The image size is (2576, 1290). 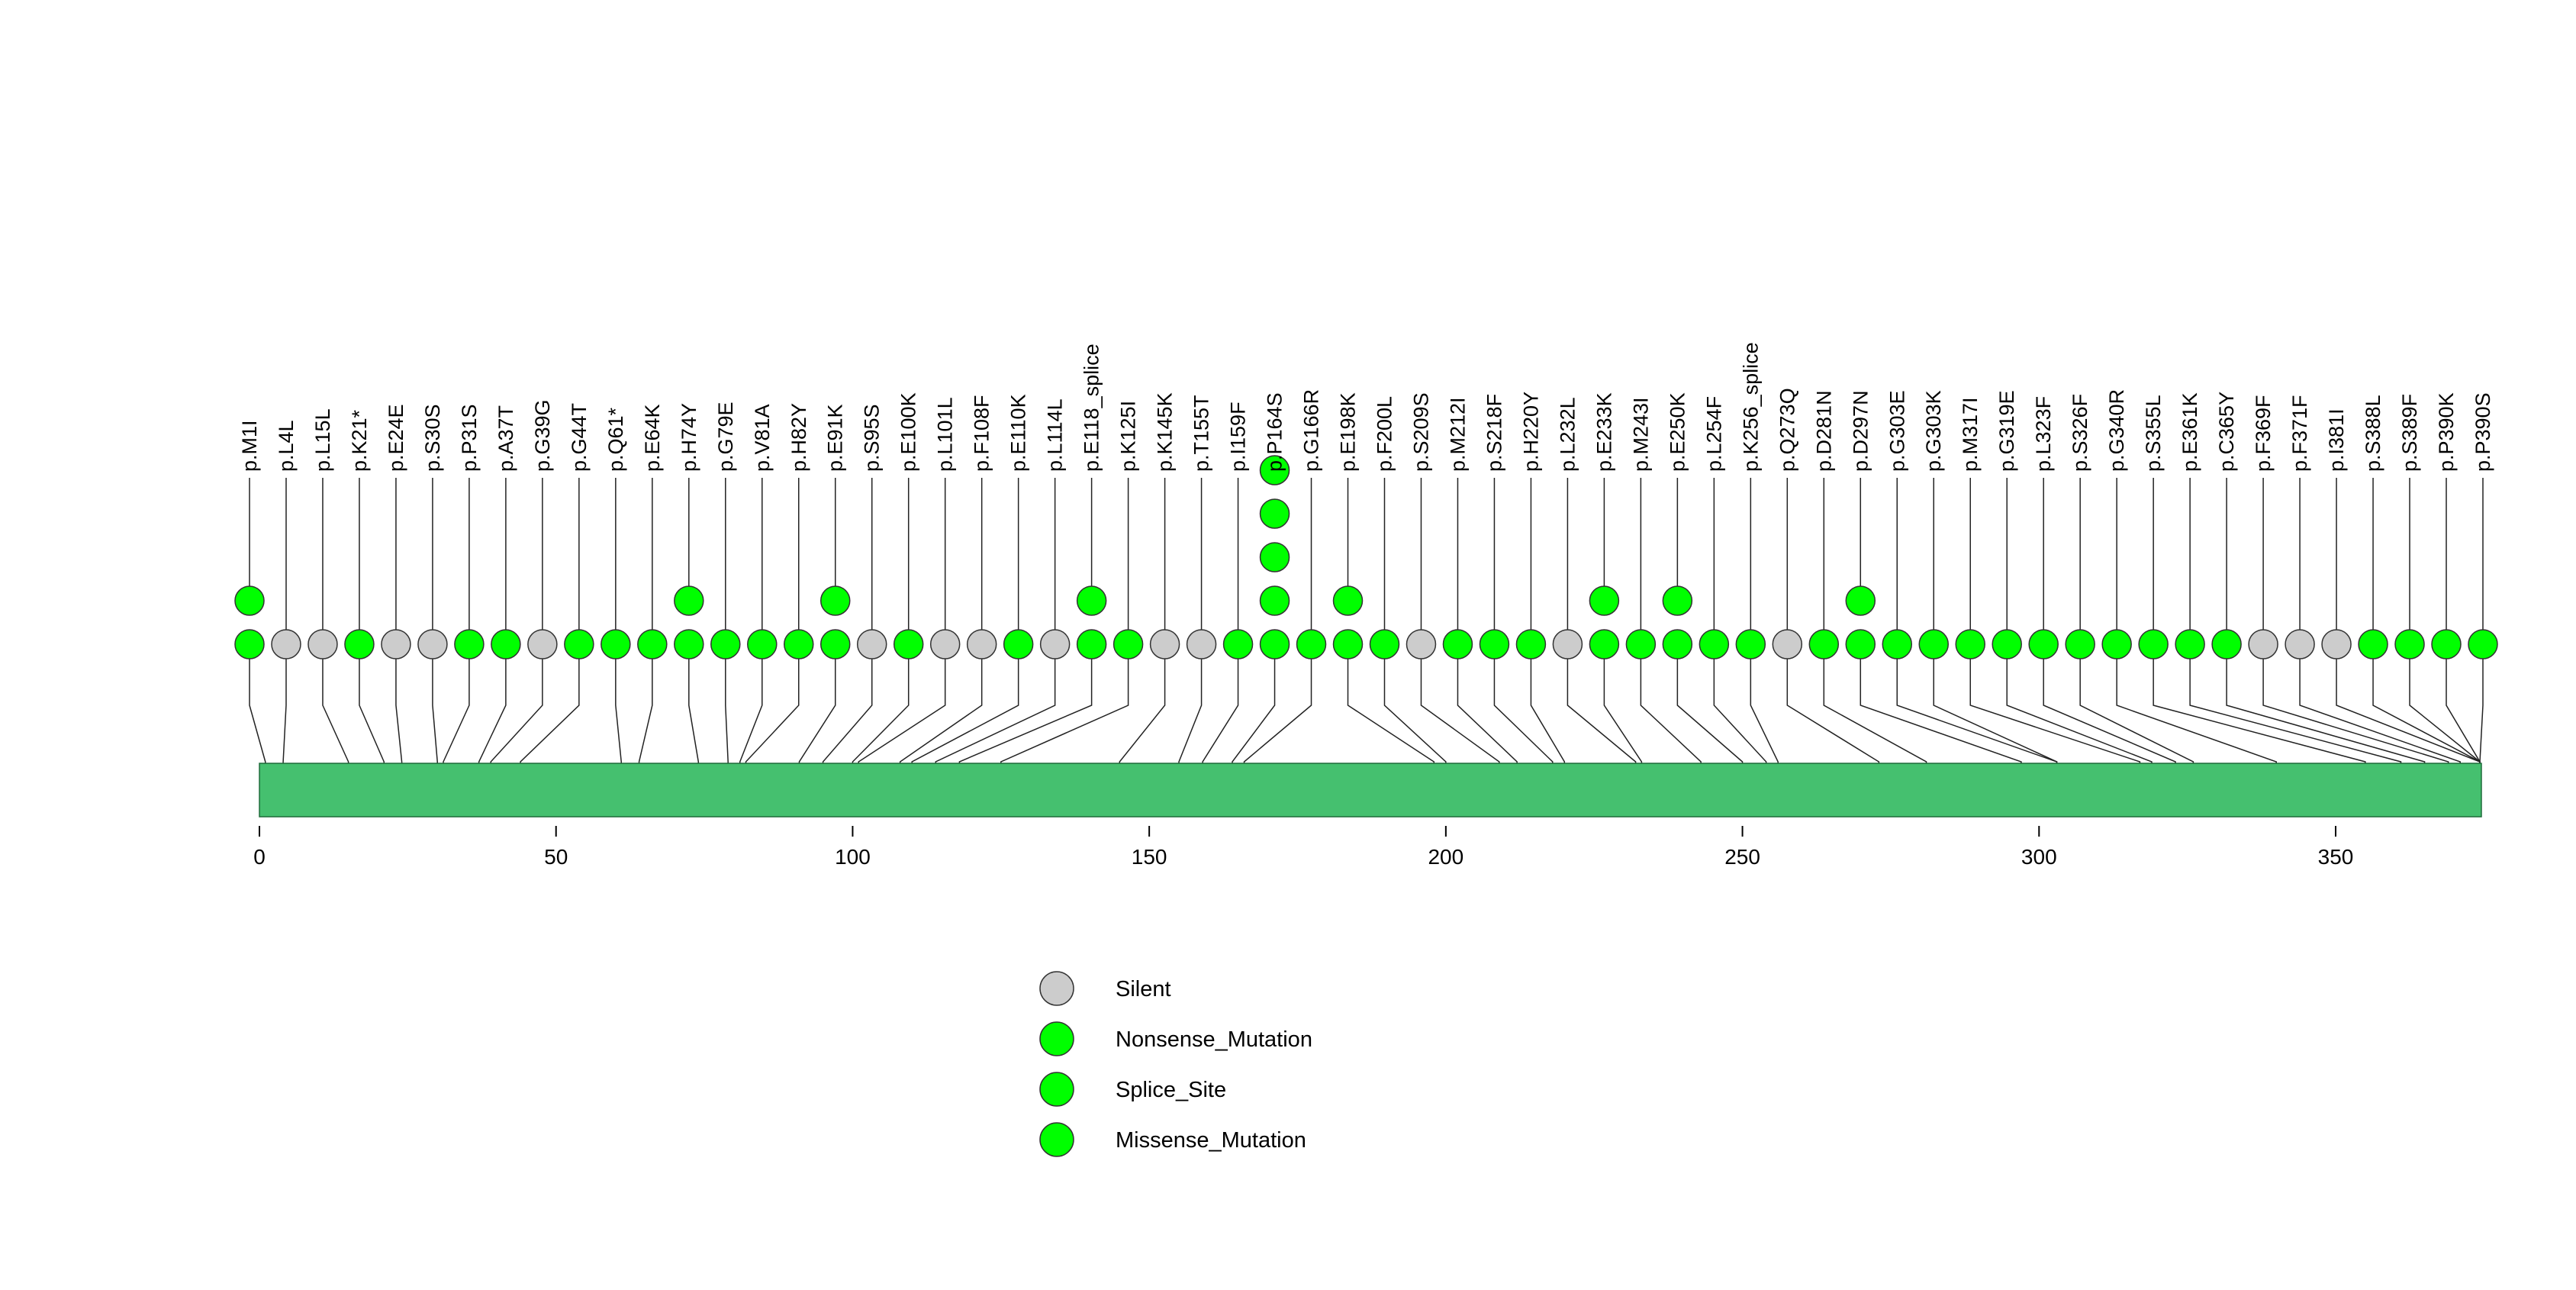 What do you see at coordinates (2299, 433) in the screenshot?
I see `mutation-label: p.F371F` at bounding box center [2299, 433].